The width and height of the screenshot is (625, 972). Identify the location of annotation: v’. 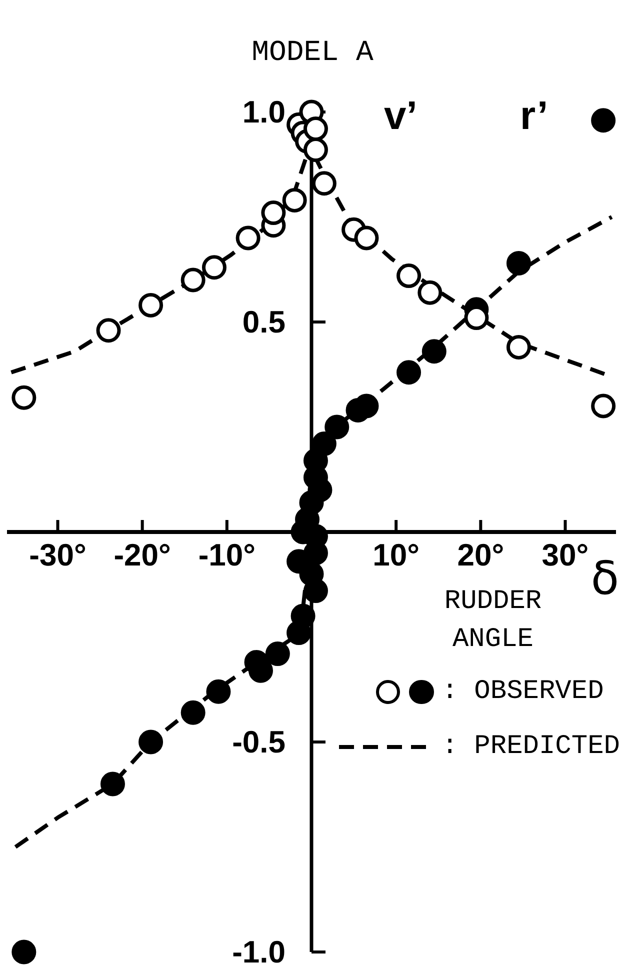
(401, 116).